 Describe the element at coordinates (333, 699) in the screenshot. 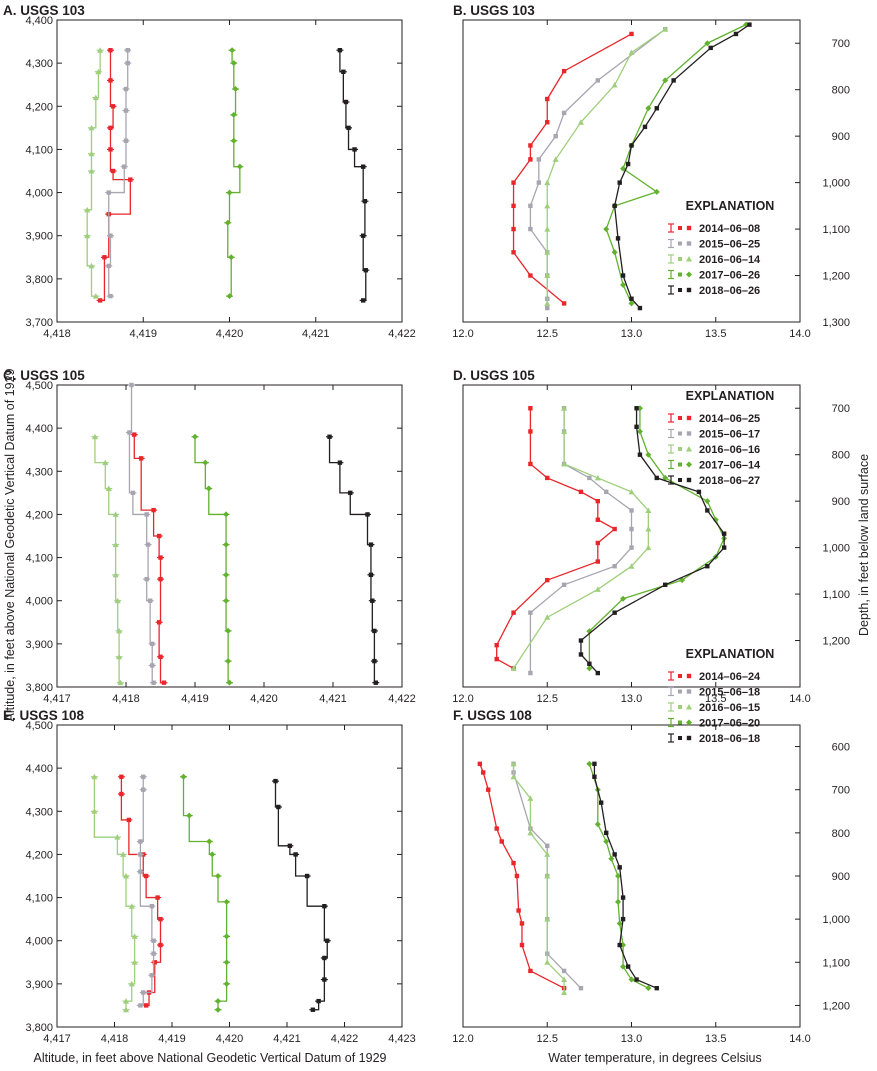

I see `x-tick-label: 4,421` at that location.